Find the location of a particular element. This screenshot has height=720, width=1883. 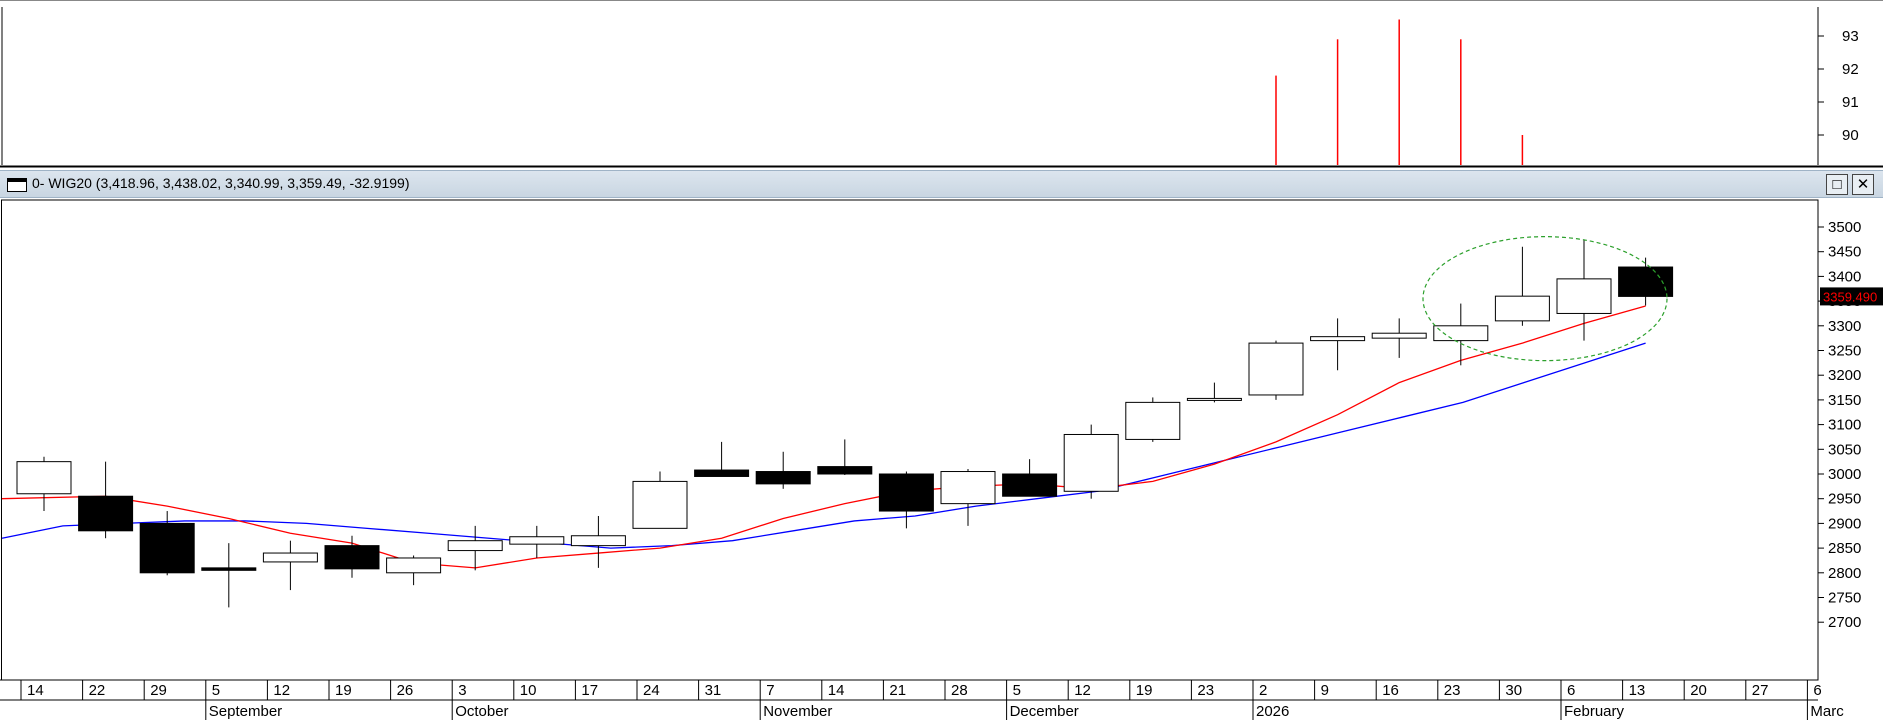

y-tick-label: 2700 is located at coordinates (1844, 622).